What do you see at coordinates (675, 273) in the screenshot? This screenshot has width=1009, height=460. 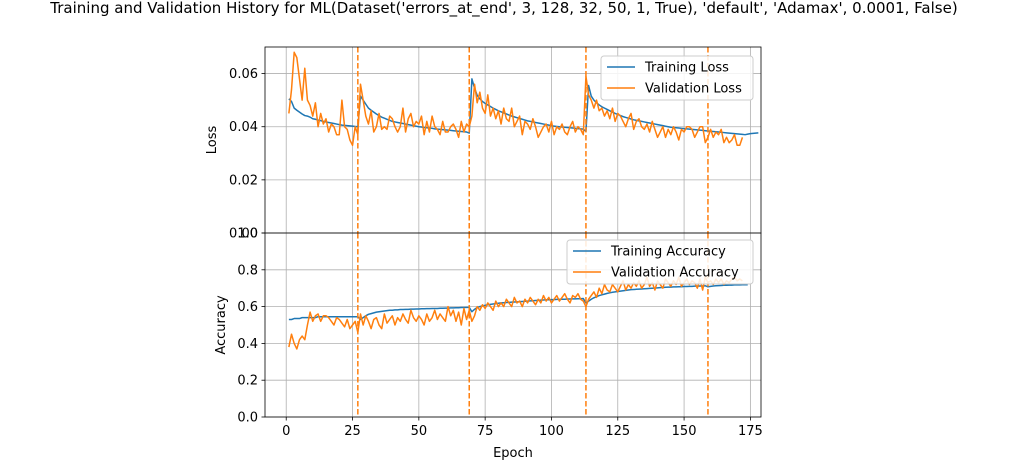 I see `accuracy-legend-label-validation-accuracy: Validation Accuracy` at bounding box center [675, 273].